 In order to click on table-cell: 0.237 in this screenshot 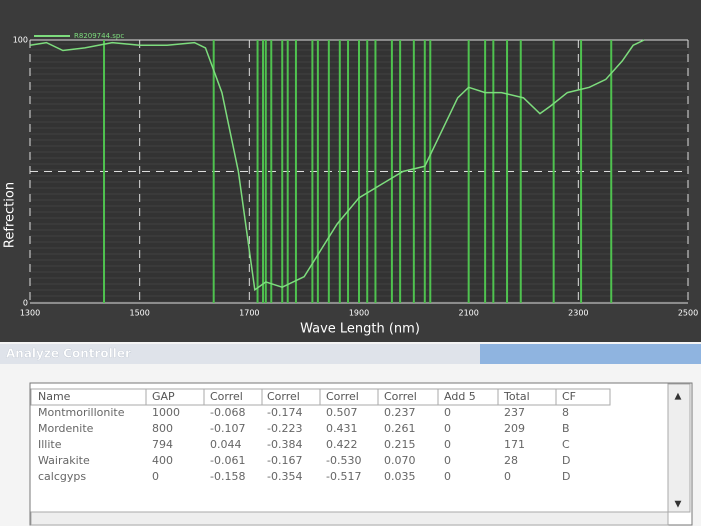, I will do `click(400, 412)`.